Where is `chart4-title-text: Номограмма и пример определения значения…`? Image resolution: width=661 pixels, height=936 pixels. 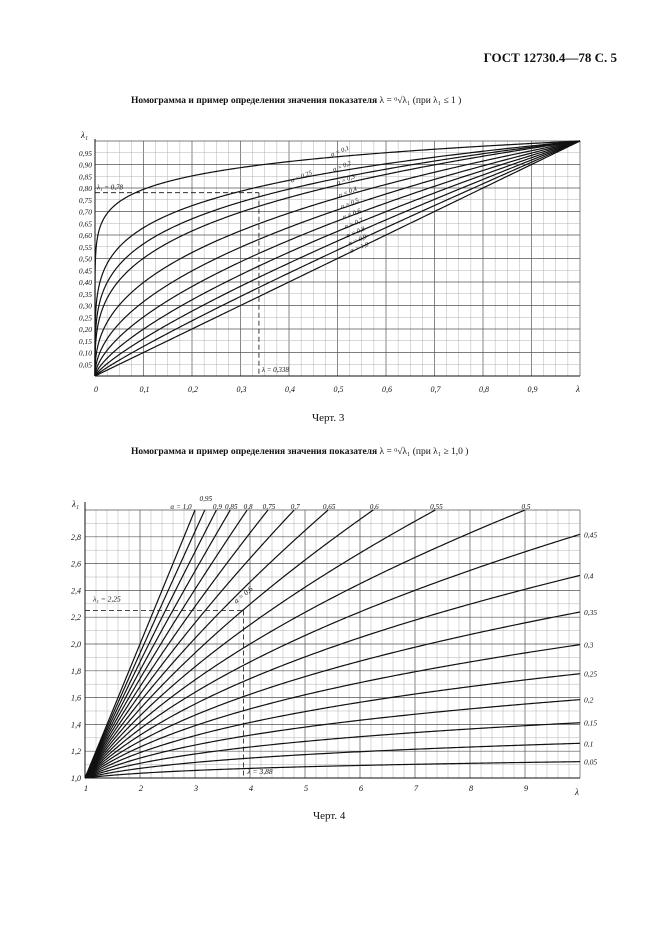
chart4-title-text: Номограмма и пример определения значения… is located at coordinates (254, 452).